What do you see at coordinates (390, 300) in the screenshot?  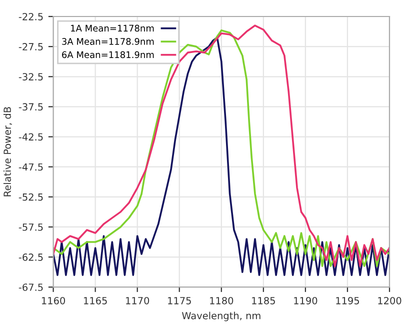 I see `x-tick-label: 1200` at bounding box center [390, 300].